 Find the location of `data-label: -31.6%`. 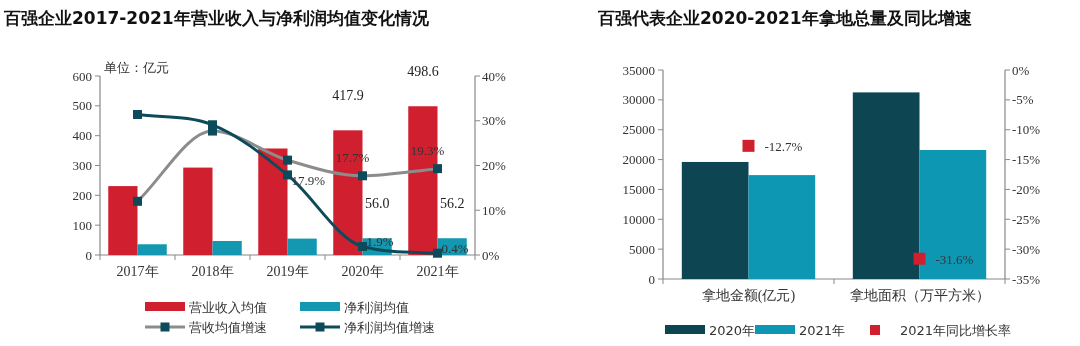

data-label: -31.6% is located at coordinates (954, 259).